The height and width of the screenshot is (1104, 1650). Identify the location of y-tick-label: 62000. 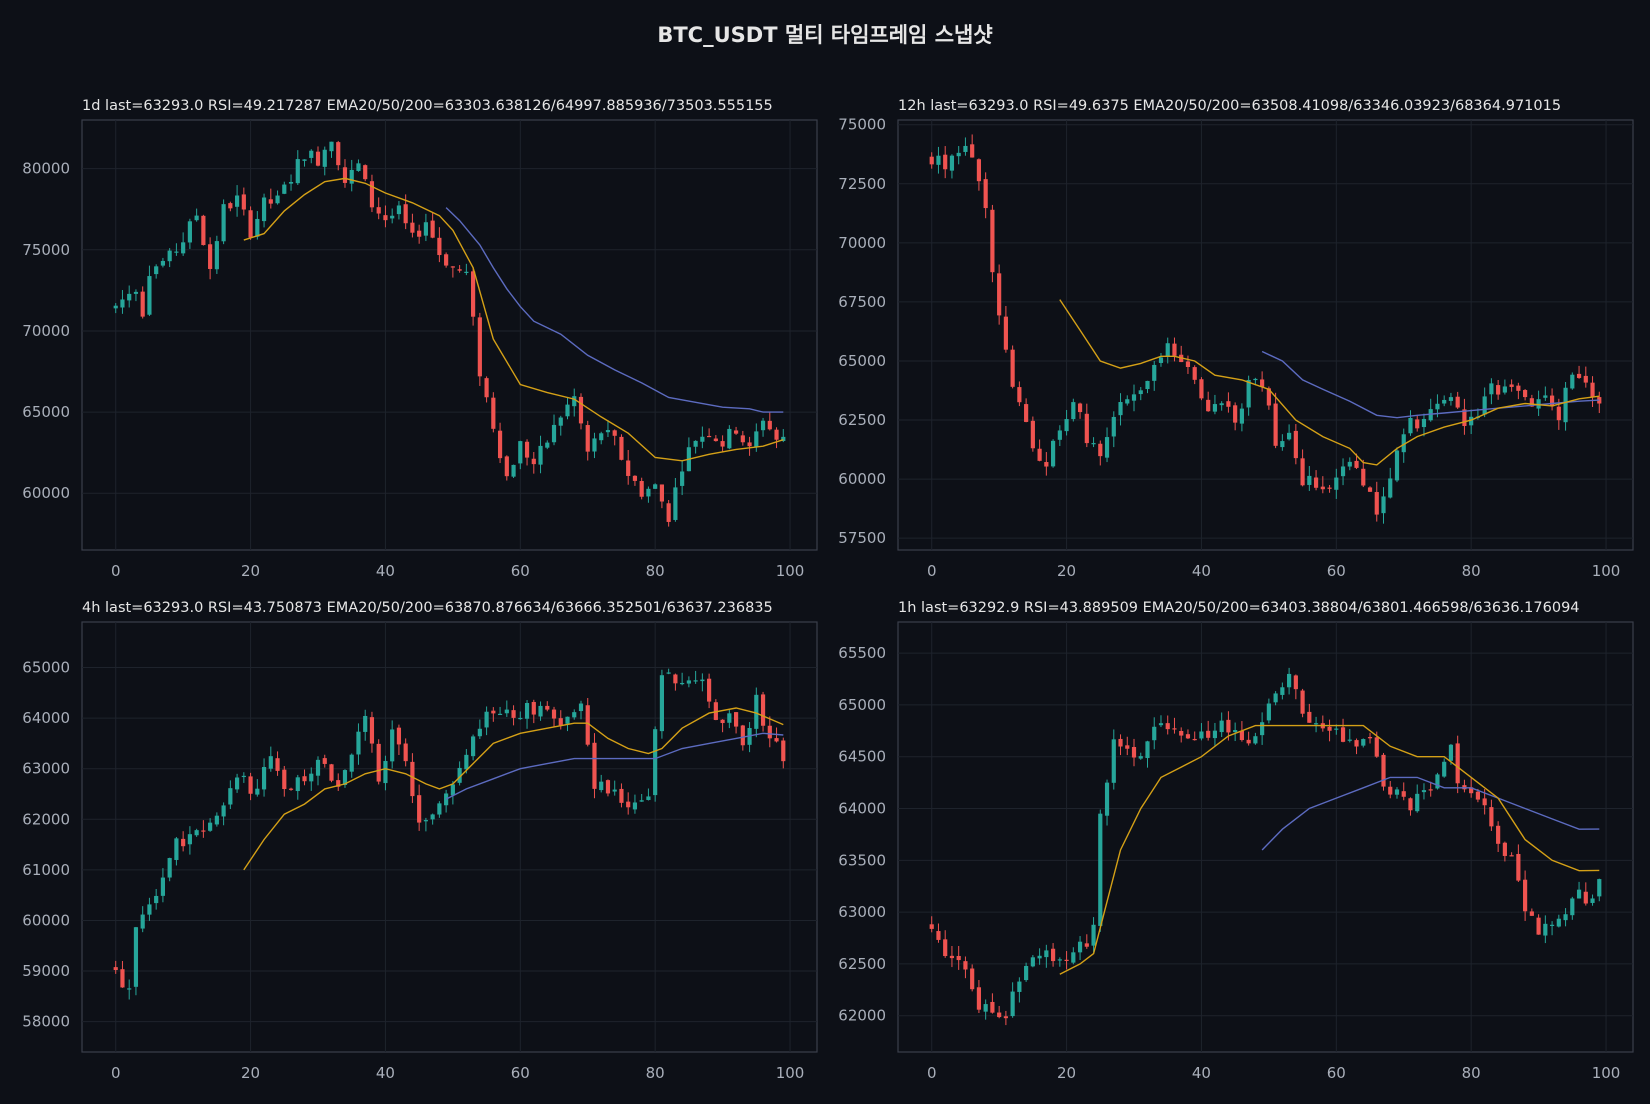
(862, 1016).